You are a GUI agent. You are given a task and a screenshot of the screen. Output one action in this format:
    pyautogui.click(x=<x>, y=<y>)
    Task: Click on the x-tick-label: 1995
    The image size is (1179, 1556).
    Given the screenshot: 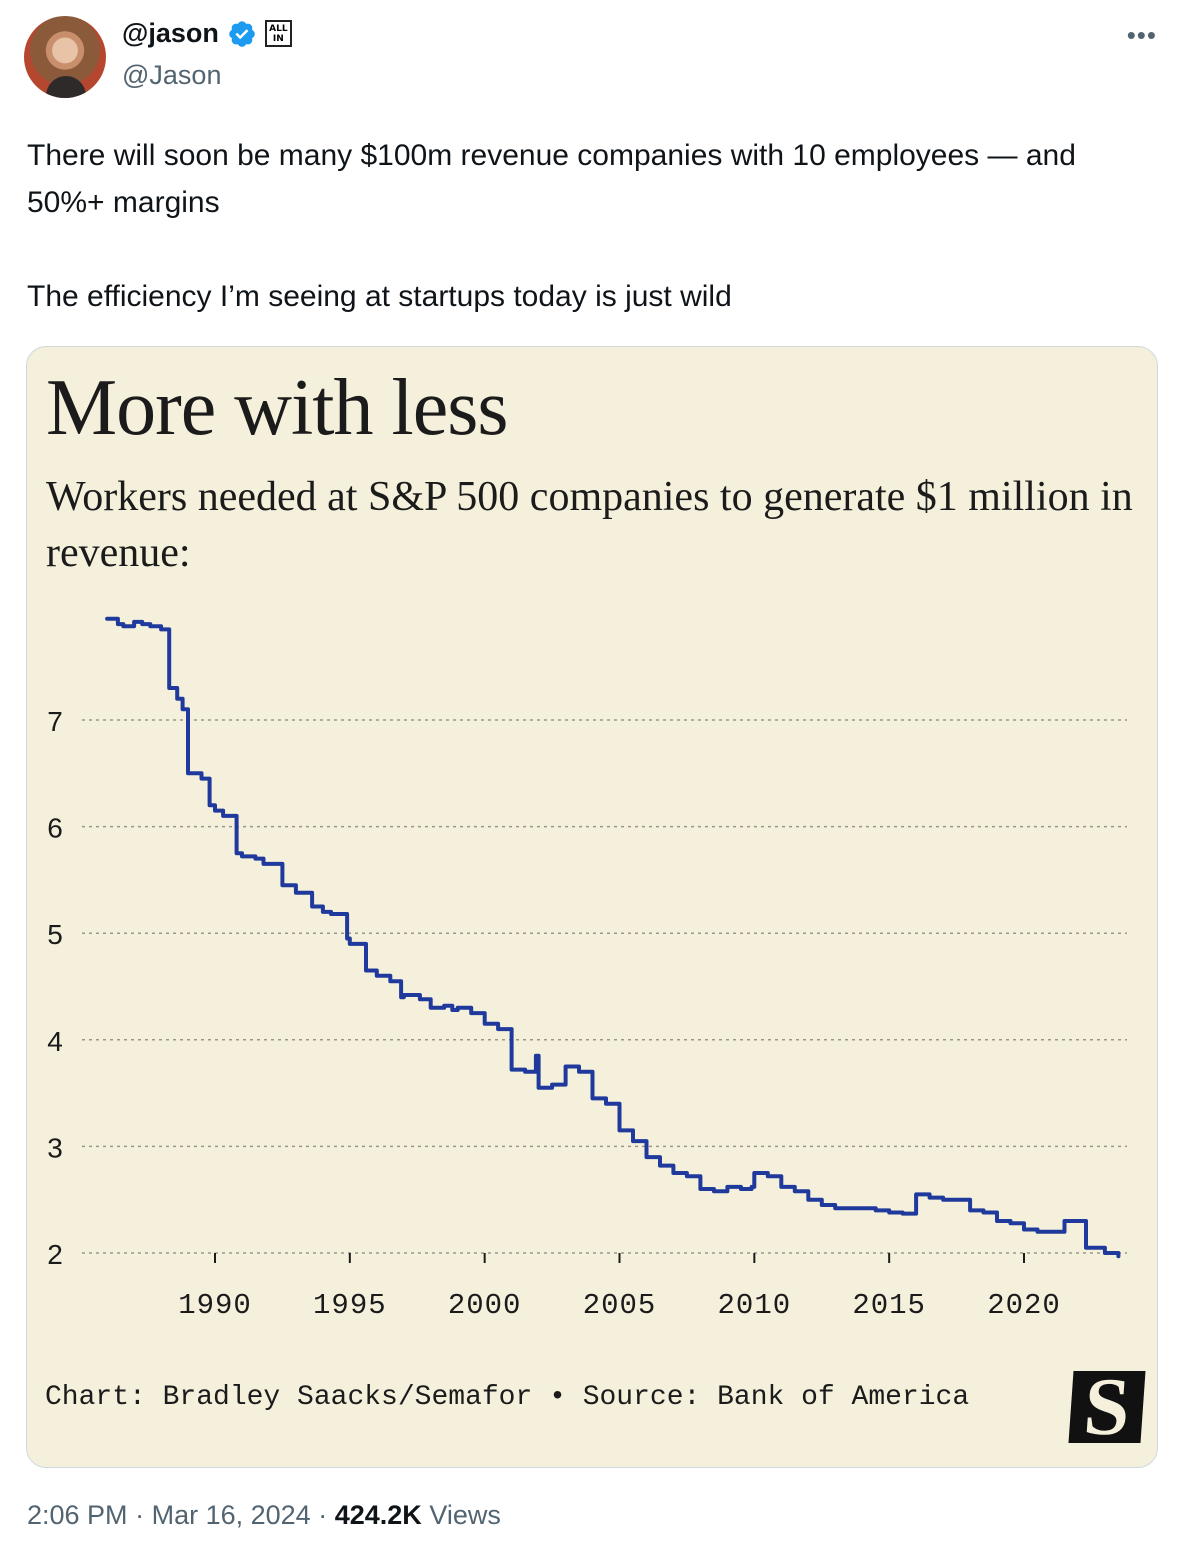 What is the action you would take?
    pyautogui.click(x=350, y=1305)
    